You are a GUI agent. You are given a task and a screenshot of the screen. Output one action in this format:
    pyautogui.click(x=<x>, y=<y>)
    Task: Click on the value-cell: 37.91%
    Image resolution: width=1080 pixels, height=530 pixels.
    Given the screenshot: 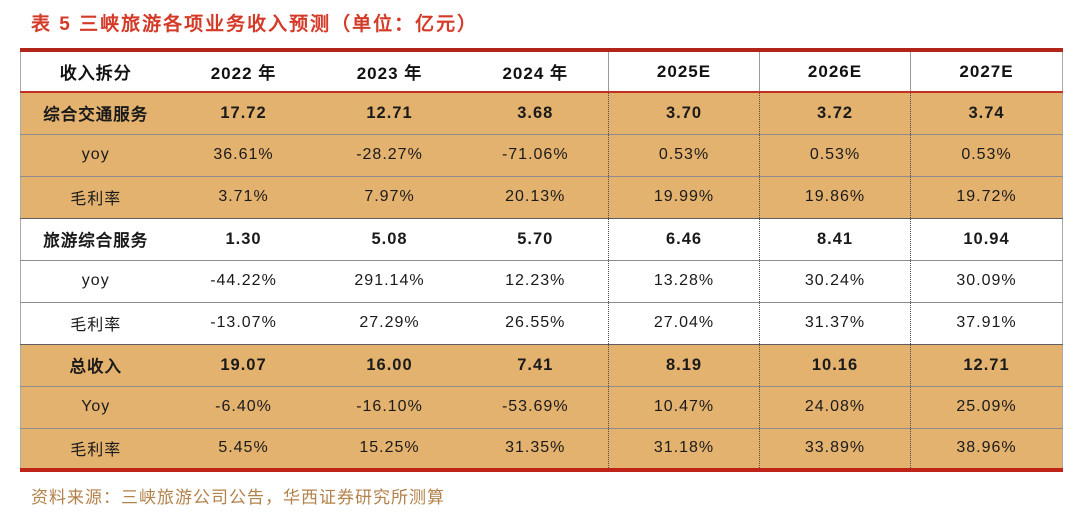 What is the action you would take?
    pyautogui.click(x=986, y=323)
    